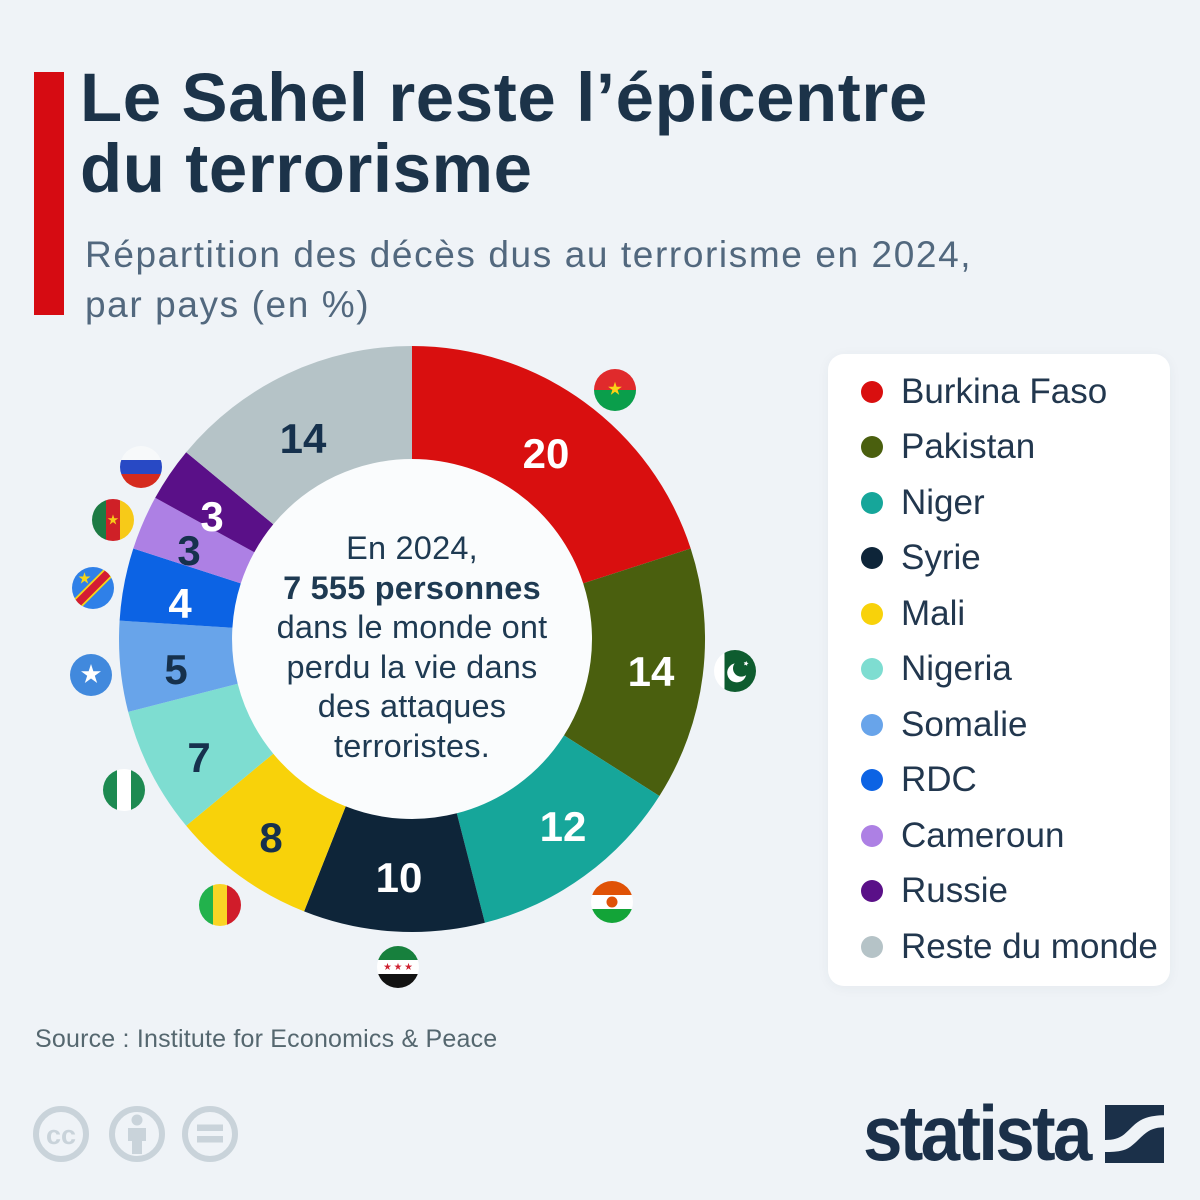 The width and height of the screenshot is (1200, 1200). I want to click on svg-text: 10, so click(399, 877).